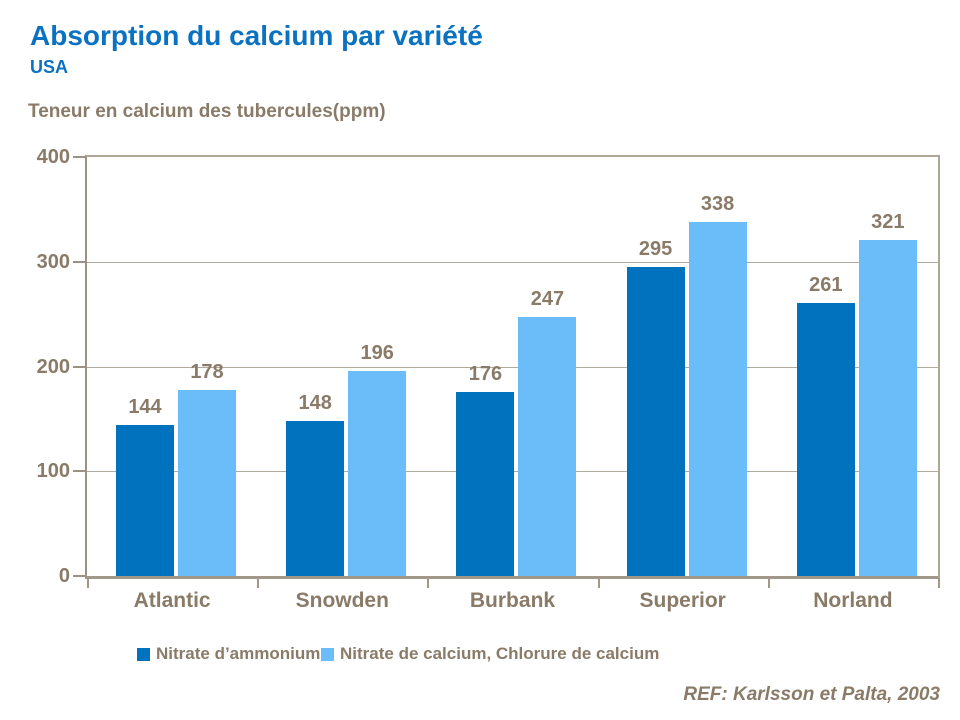  Describe the element at coordinates (53, 471) in the screenshot. I see `y-axis-label-100: 100` at that location.